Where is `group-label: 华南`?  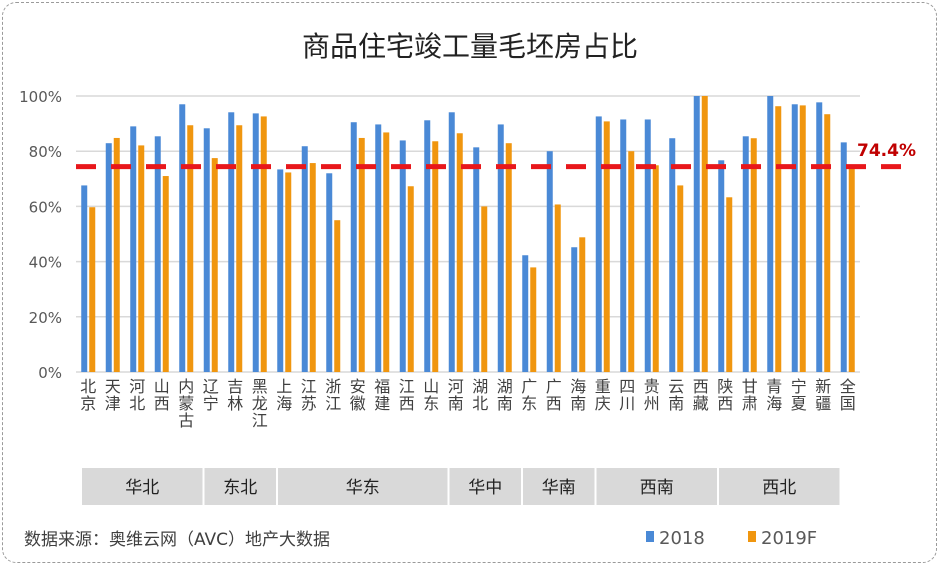 group-label: 华南 is located at coordinates (559, 488).